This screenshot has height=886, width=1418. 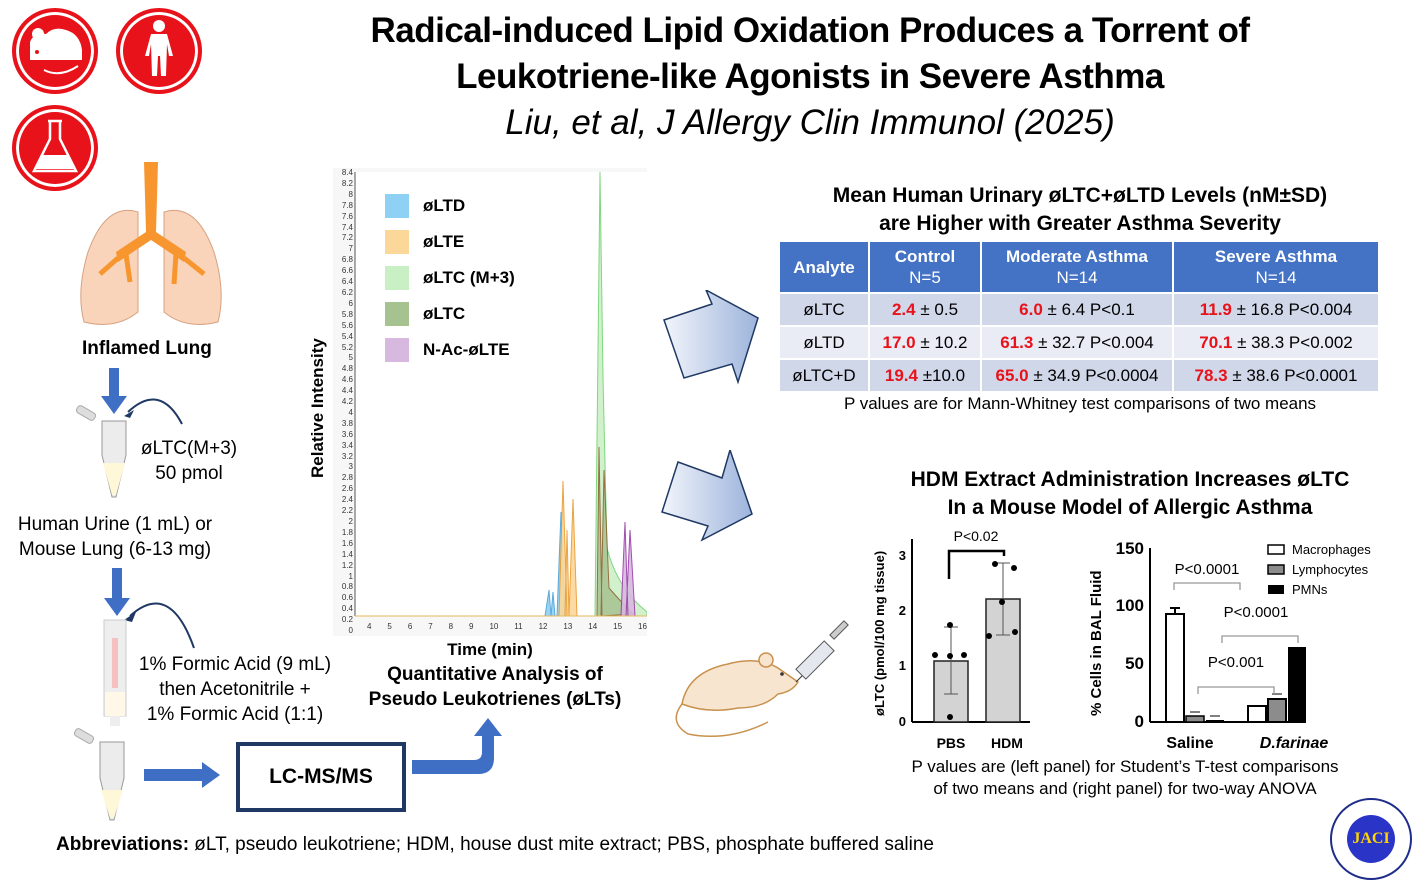 I want to click on value-cell: 11.9 ± 16.8 P<0.004, so click(x=1276, y=309).